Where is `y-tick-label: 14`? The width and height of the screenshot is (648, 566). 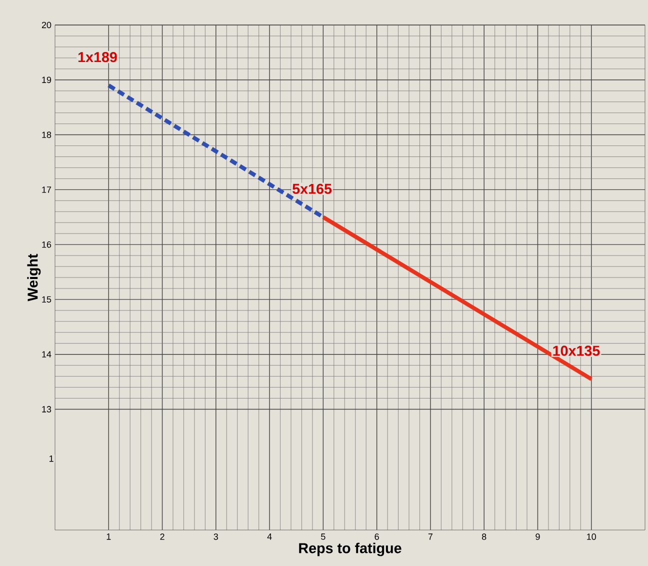
y-tick-label: 14 is located at coordinates (47, 354).